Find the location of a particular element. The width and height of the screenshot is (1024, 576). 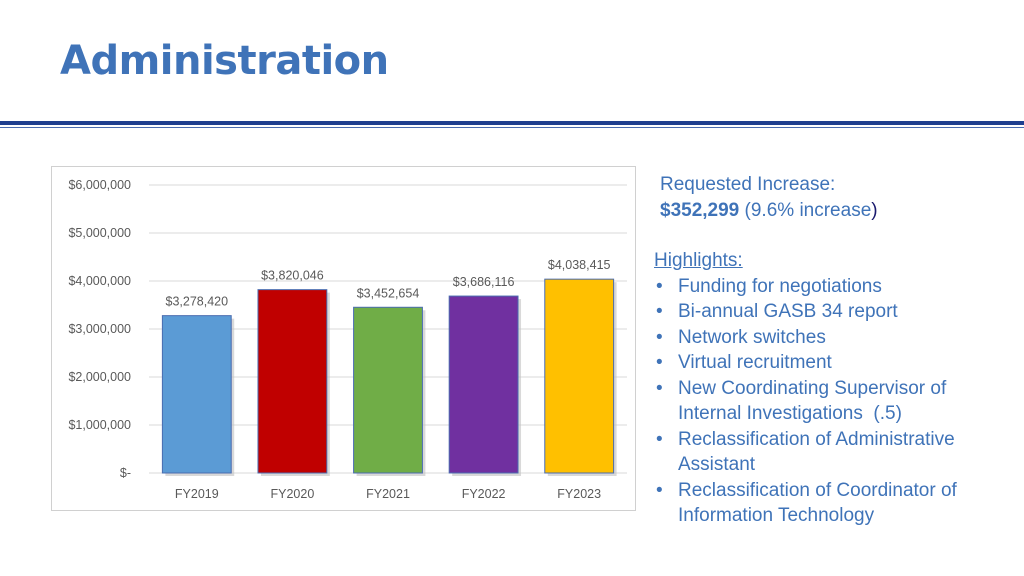

x-tick-label: FY2019 is located at coordinates (197, 494).